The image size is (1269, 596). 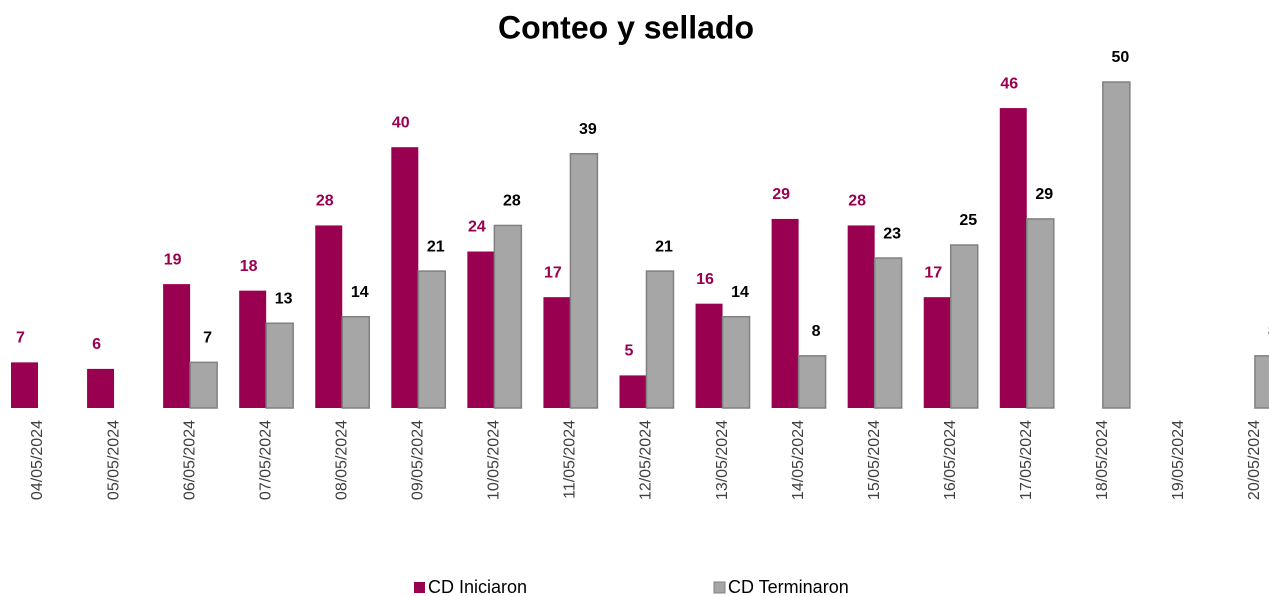 What do you see at coordinates (1120, 57) in the screenshot?
I see `data-label: 50` at bounding box center [1120, 57].